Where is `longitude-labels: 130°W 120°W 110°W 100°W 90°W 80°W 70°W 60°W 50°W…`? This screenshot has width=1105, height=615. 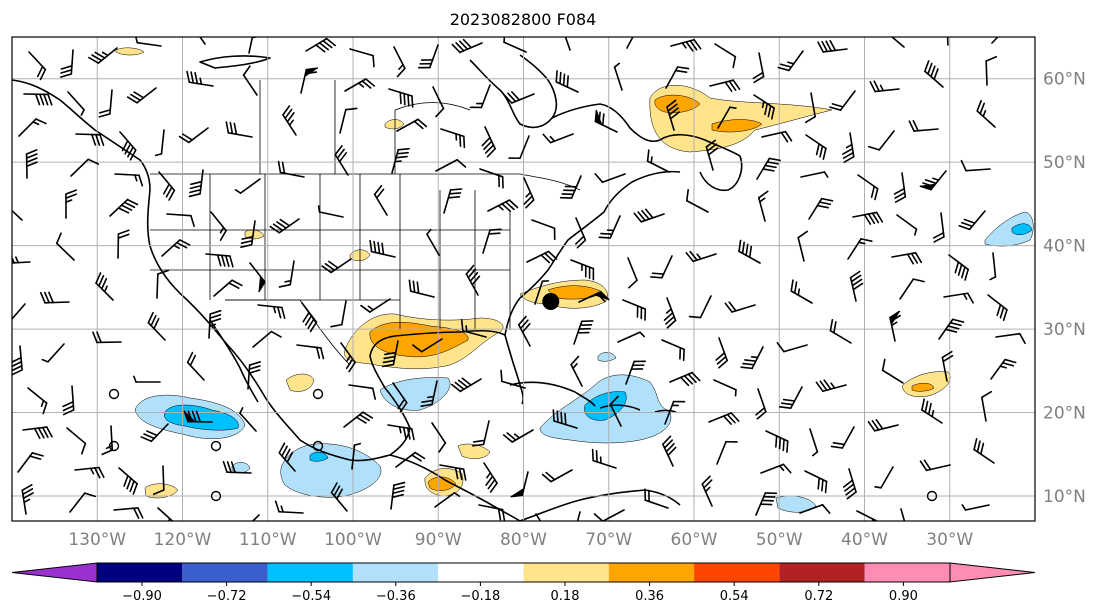
longitude-labels: 130°W 120°W 110°W 100°W 90°W 80°W 70°W 60°W 50°W… is located at coordinates (520, 540).